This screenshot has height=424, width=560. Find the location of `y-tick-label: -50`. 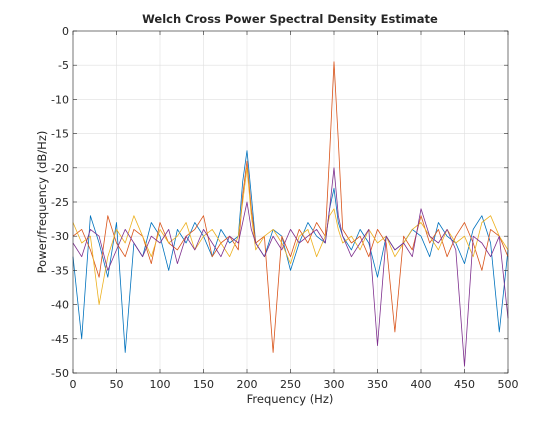

y-tick-label: -50 is located at coordinates (60, 373).